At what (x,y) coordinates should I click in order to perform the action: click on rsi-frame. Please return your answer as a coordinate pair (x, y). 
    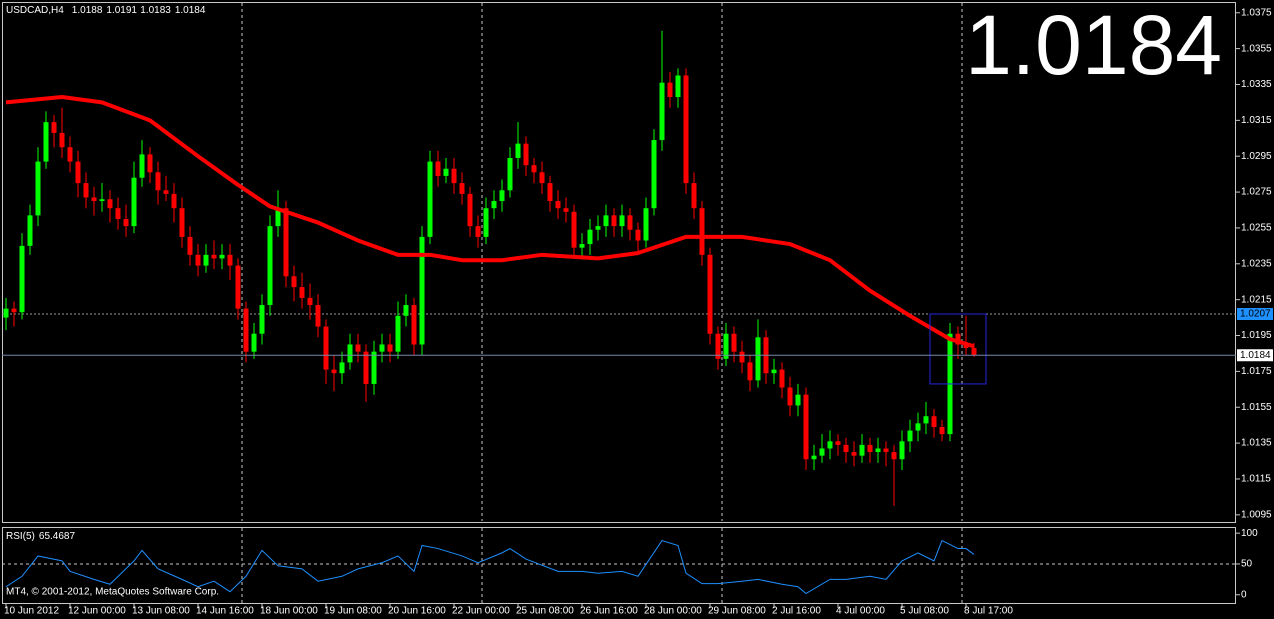
    Looking at the image, I should click on (619, 565).